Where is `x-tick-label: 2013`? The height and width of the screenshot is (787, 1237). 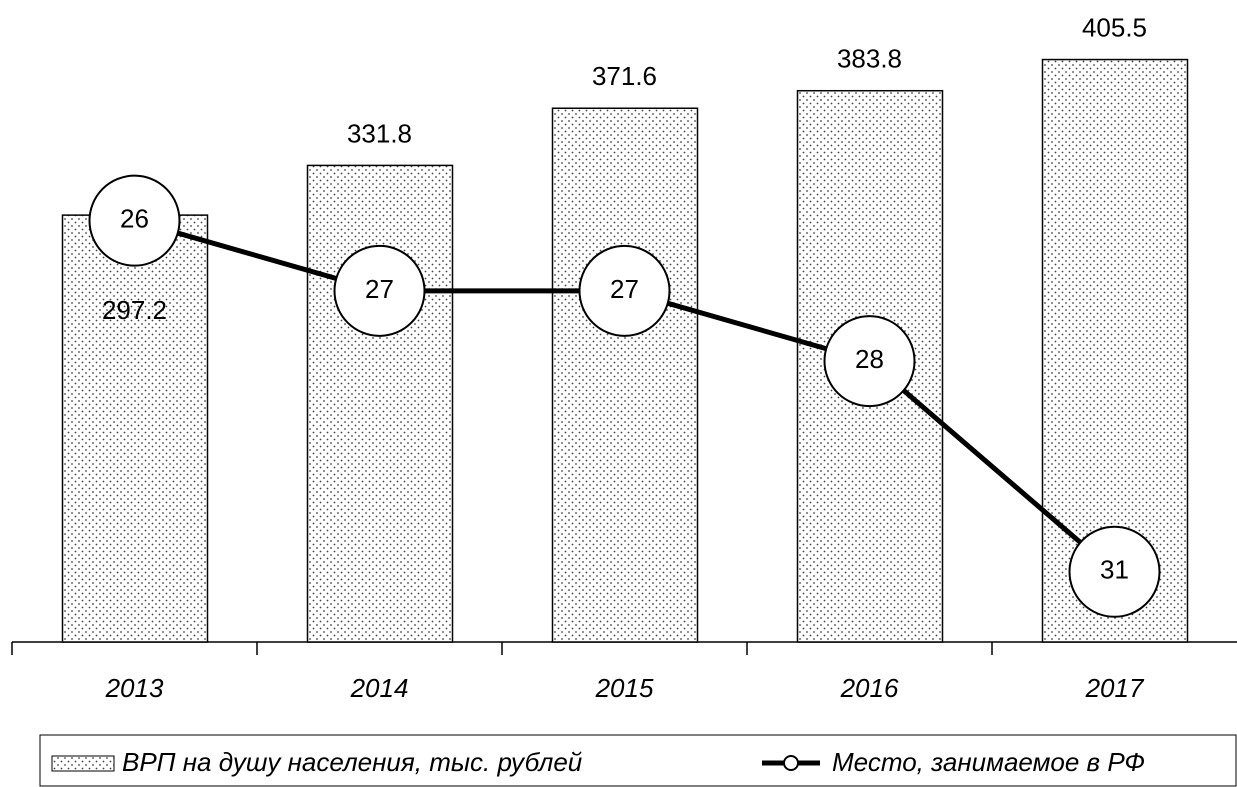
x-tick-label: 2013 is located at coordinates (134, 688).